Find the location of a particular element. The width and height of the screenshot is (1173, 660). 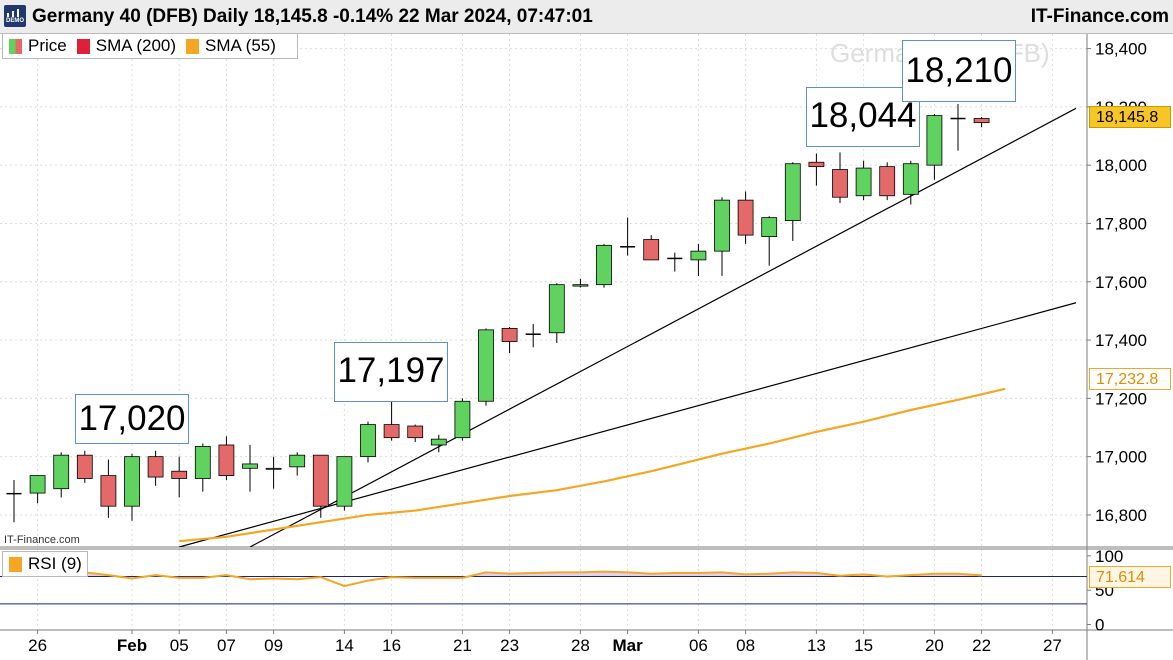

rsi-line is located at coordinates (497, 579).